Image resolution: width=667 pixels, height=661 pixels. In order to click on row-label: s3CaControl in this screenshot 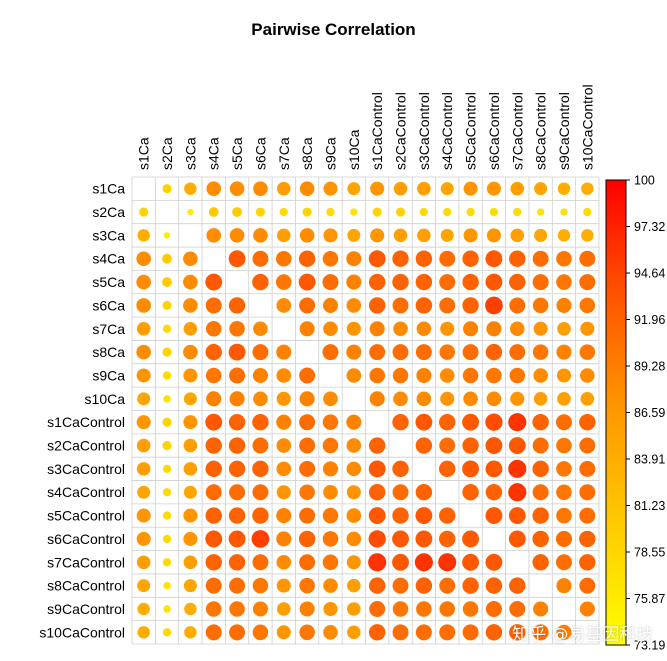, I will do `click(86, 469)`.